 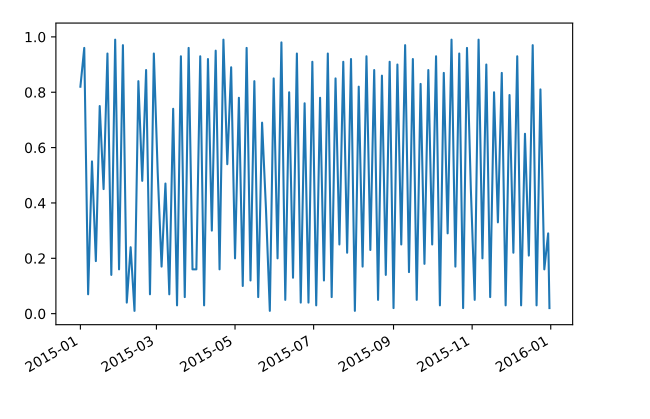 What do you see at coordinates (35, 258) in the screenshot?
I see `y-tick-label: 0.2` at bounding box center [35, 258].